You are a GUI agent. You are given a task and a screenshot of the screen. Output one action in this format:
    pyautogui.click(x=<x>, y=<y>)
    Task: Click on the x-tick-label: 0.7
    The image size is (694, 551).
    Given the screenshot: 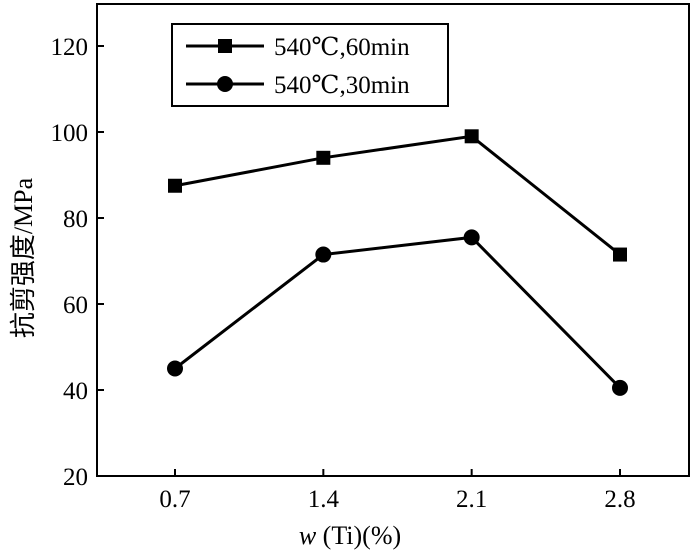 What is the action you would take?
    pyautogui.click(x=174, y=499)
    